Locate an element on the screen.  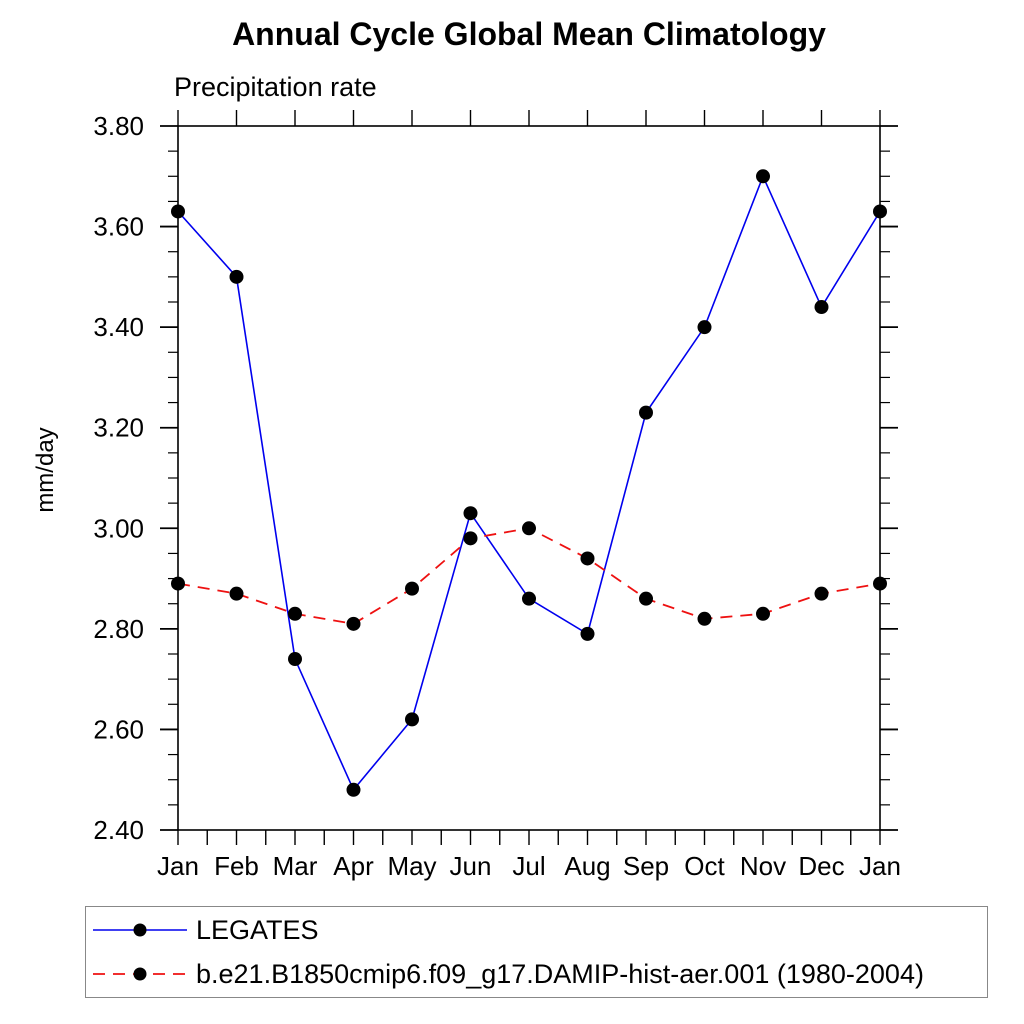
legend-swatch-model is located at coordinates (140, 974).